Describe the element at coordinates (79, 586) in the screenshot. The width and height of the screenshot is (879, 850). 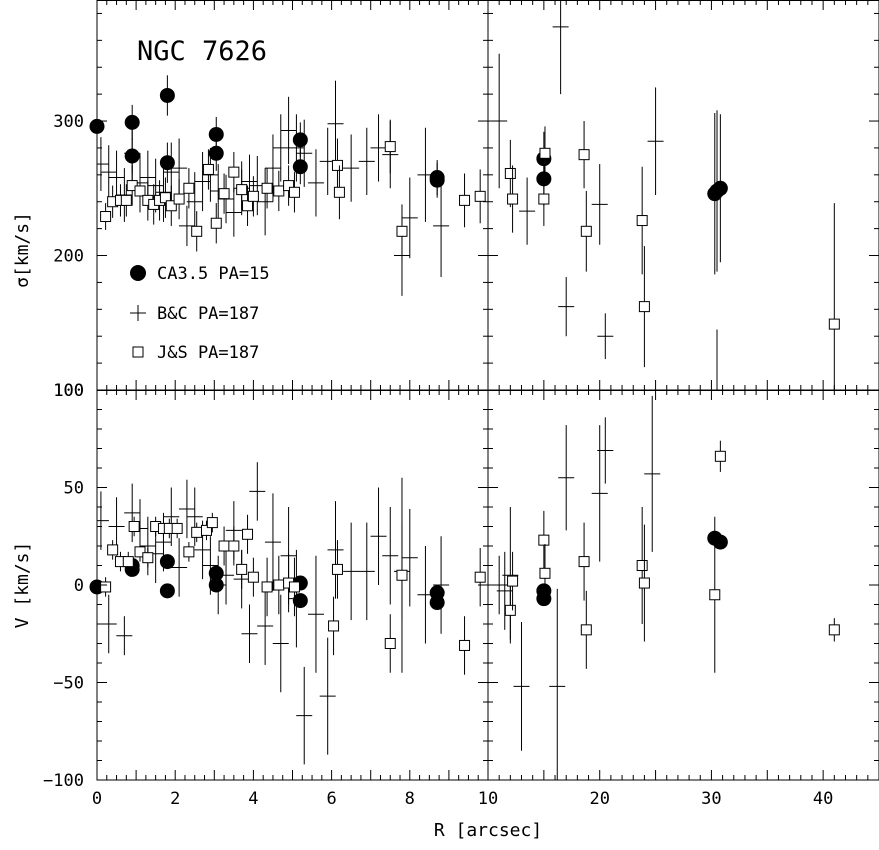
I see `y-tick-label: 0` at that location.